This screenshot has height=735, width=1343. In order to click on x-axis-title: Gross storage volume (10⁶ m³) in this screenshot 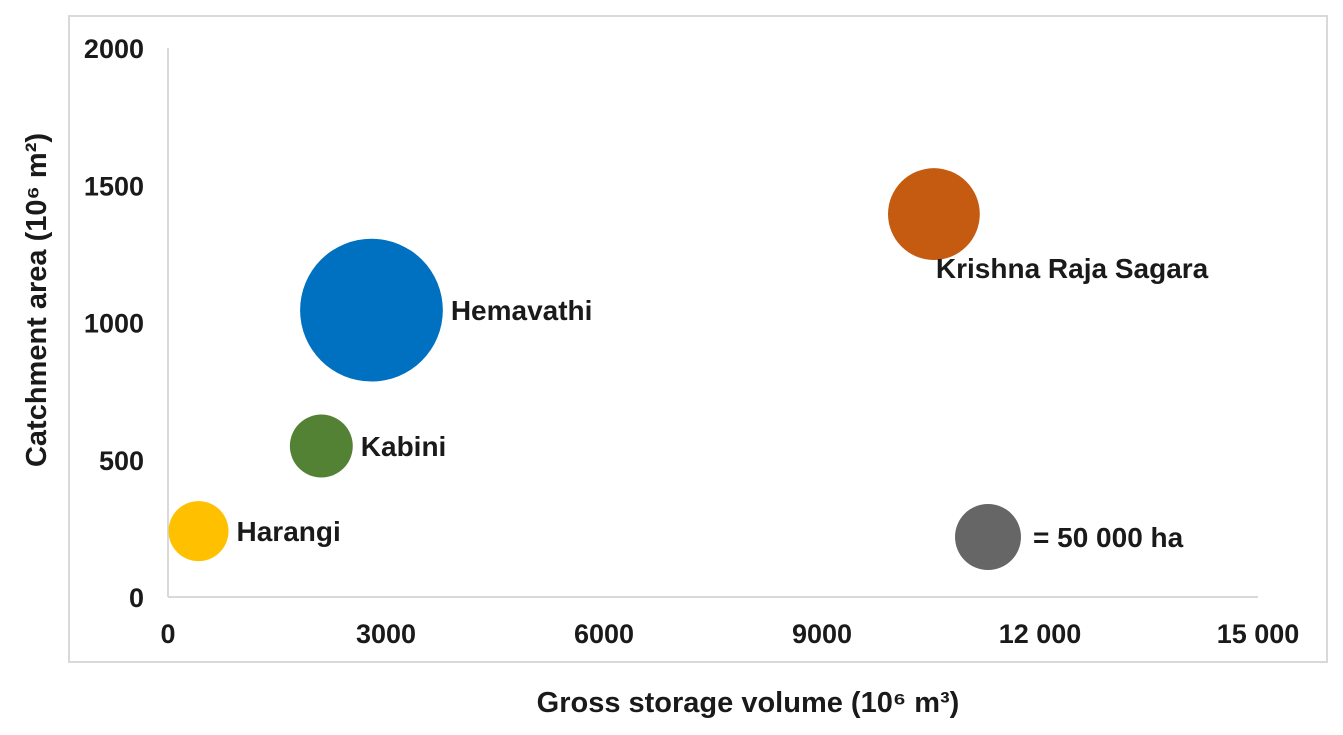, I will do `click(748, 703)`.